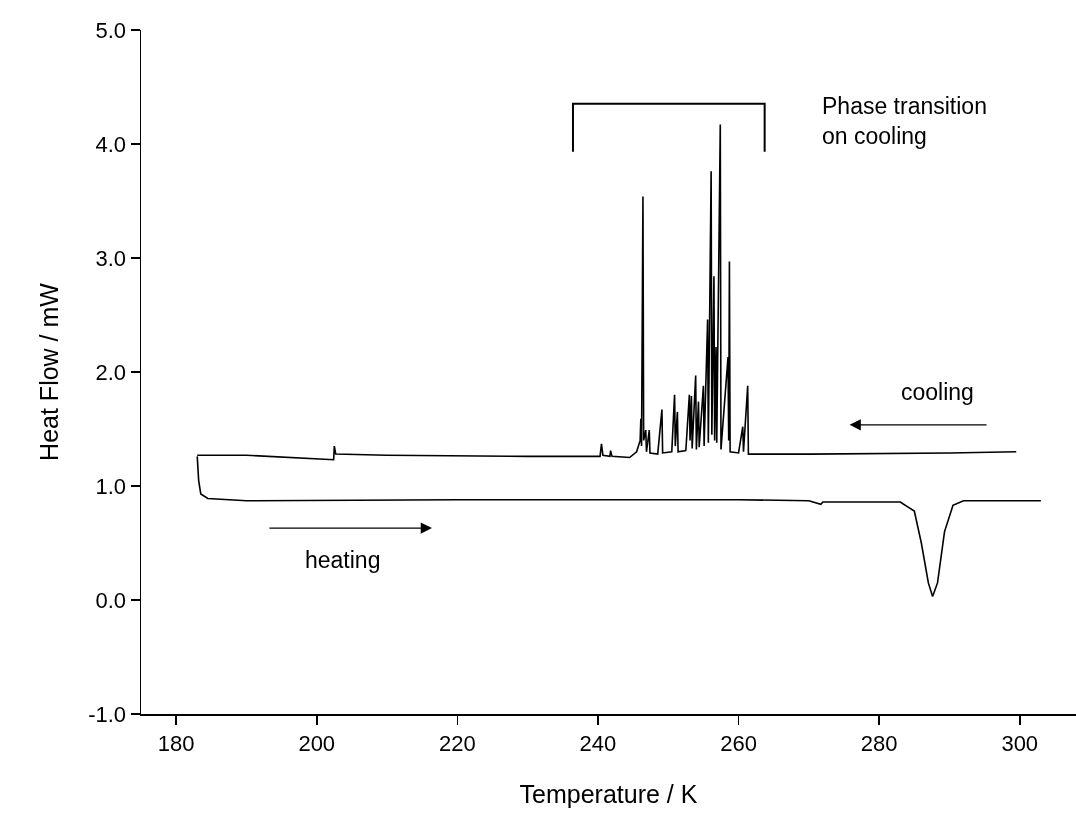 Image resolution: width=1076 pixels, height=821 pixels. What do you see at coordinates (107, 714) in the screenshot?
I see `y-tick-label: -1.0` at bounding box center [107, 714].